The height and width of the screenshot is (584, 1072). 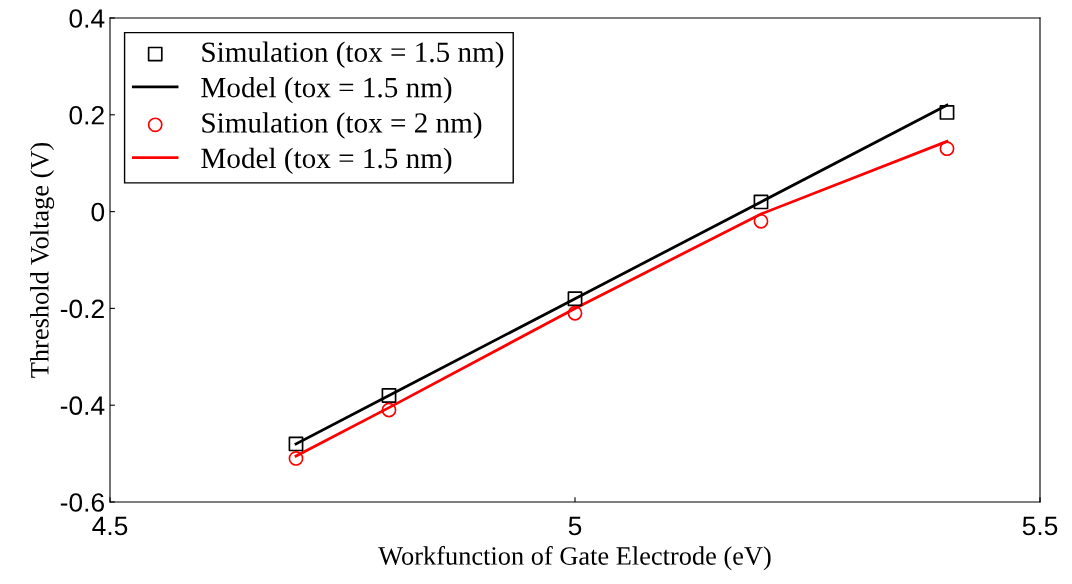 I want to click on x-tick-label: 5.5, so click(x=1040, y=526).